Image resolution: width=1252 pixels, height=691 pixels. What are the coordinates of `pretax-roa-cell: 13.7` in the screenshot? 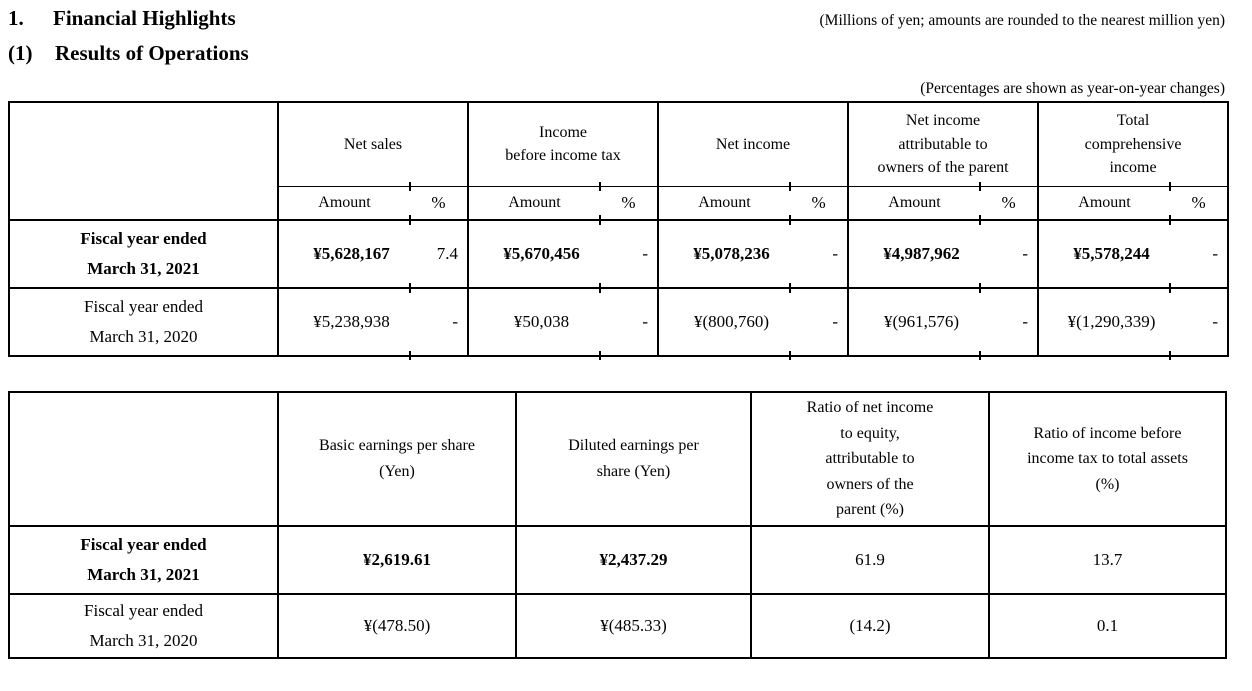 It's located at (1107, 560).